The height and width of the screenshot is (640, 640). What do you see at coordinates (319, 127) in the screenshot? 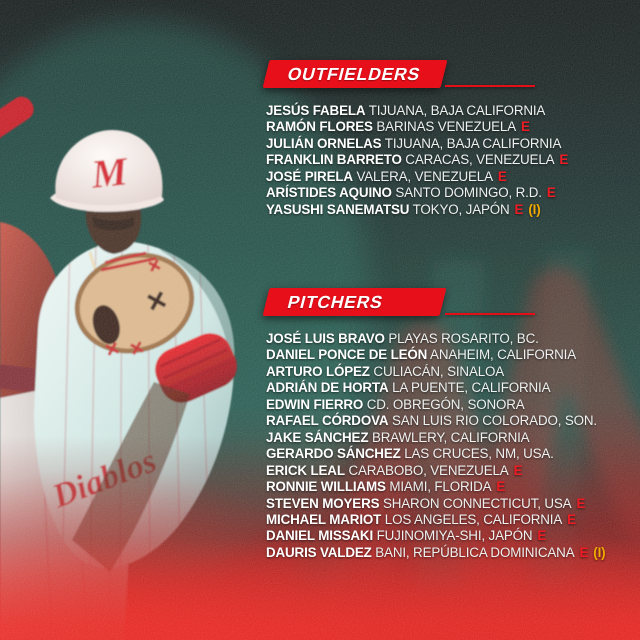
I see `player-name: RAMÓN FLORES` at bounding box center [319, 127].